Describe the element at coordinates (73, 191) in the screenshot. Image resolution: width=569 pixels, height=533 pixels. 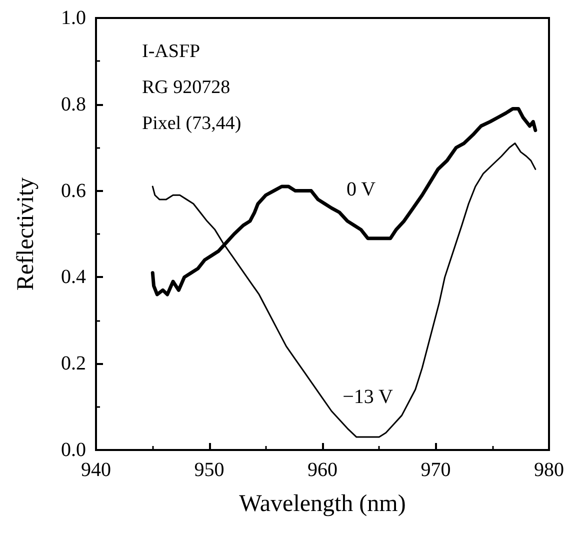
I see `y-tick-label: 0.6` at that location.